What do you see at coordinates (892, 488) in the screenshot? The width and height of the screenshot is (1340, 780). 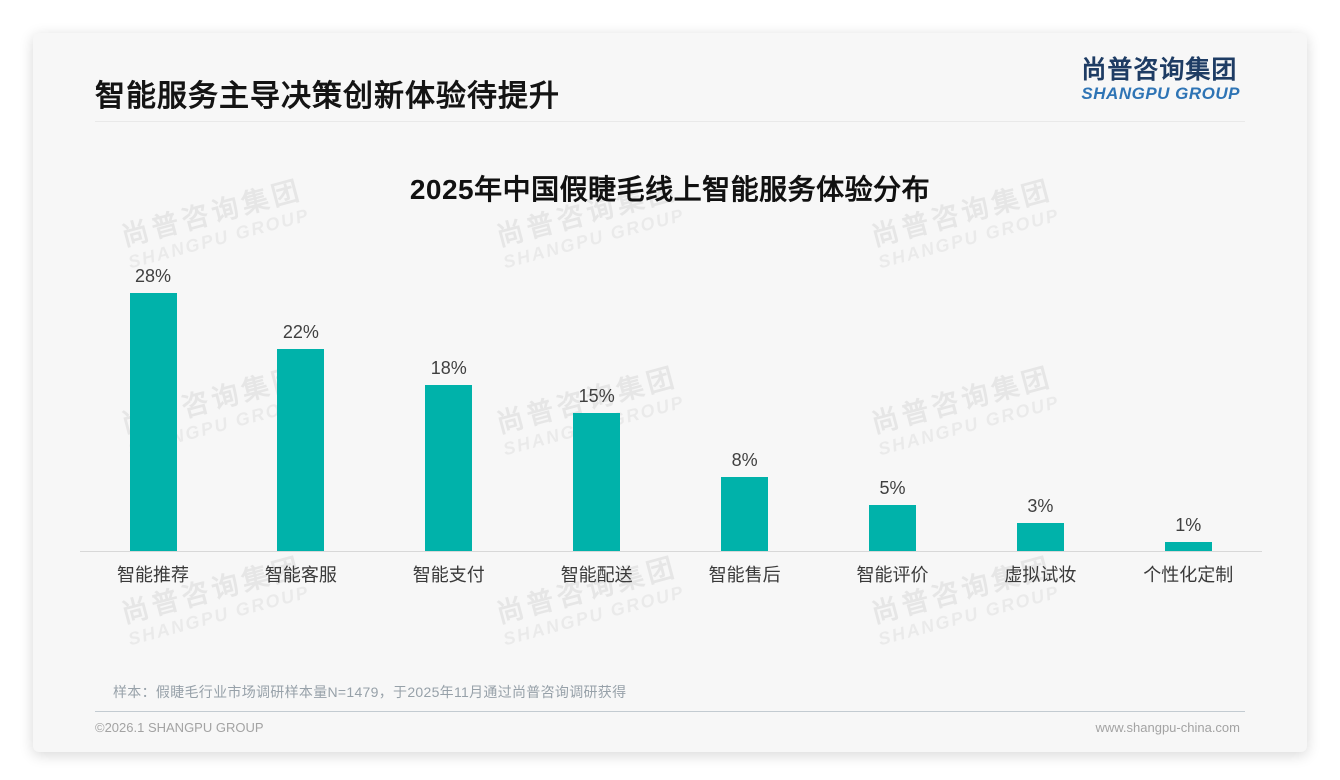 I see `bar-value-label: 5%` at bounding box center [892, 488].